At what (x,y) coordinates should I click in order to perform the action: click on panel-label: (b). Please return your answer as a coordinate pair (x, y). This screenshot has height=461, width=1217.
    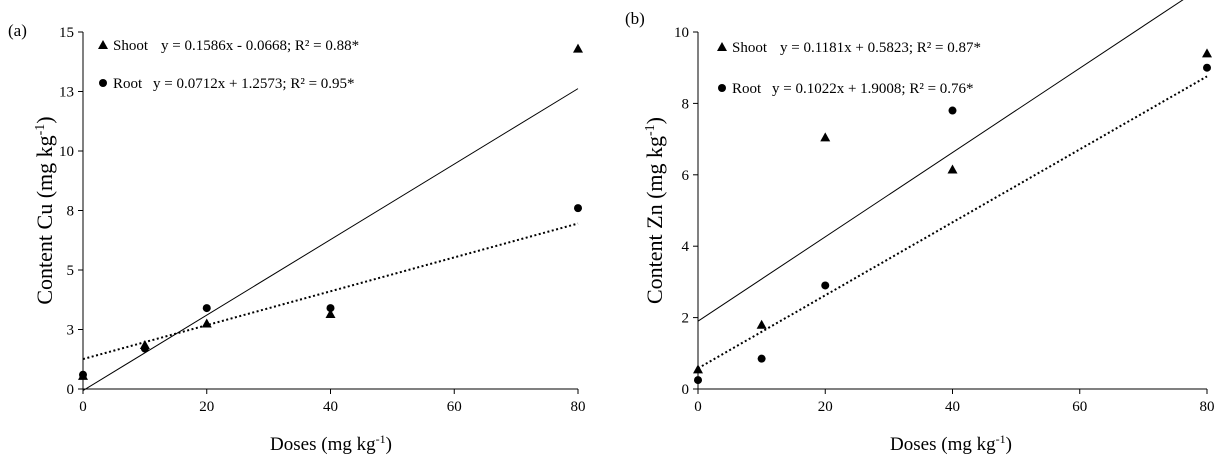
    Looking at the image, I should click on (635, 18).